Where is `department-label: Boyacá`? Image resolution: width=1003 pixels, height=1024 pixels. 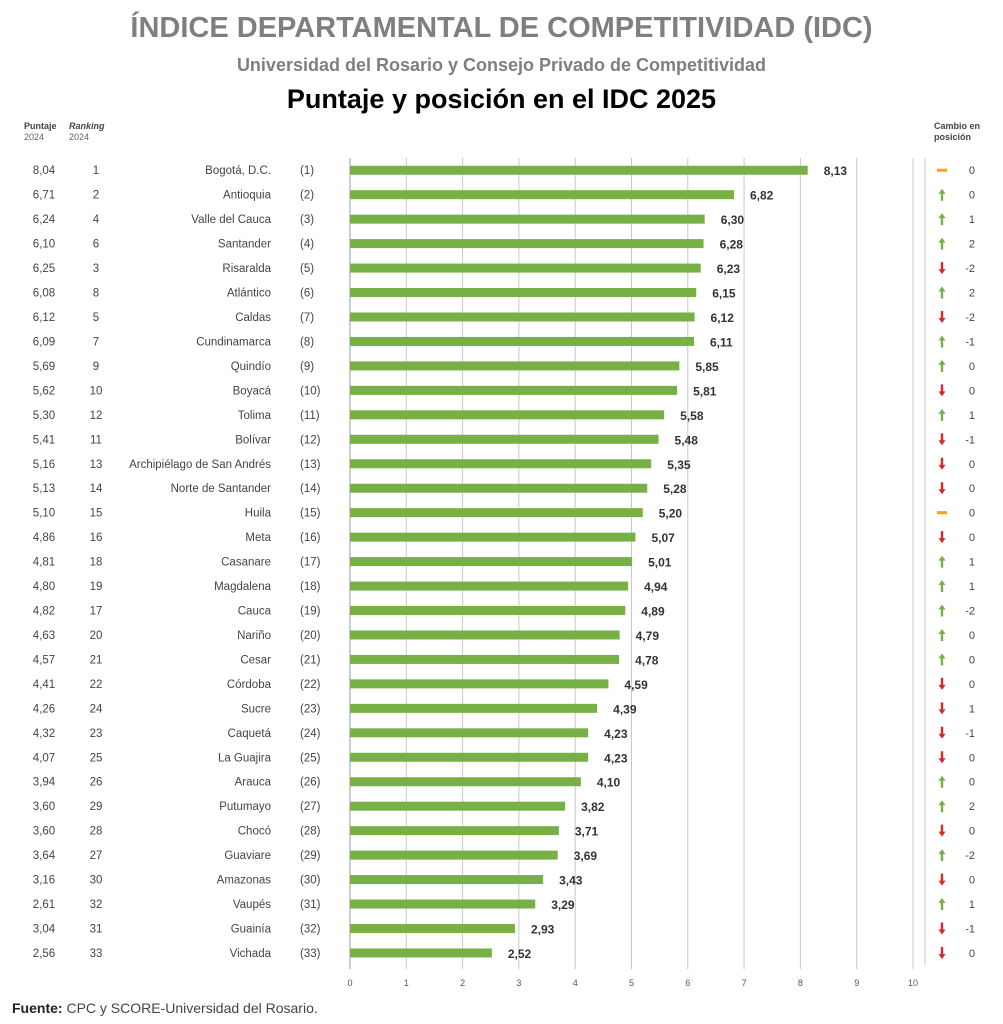 department-label: Boyacá is located at coordinates (252, 391).